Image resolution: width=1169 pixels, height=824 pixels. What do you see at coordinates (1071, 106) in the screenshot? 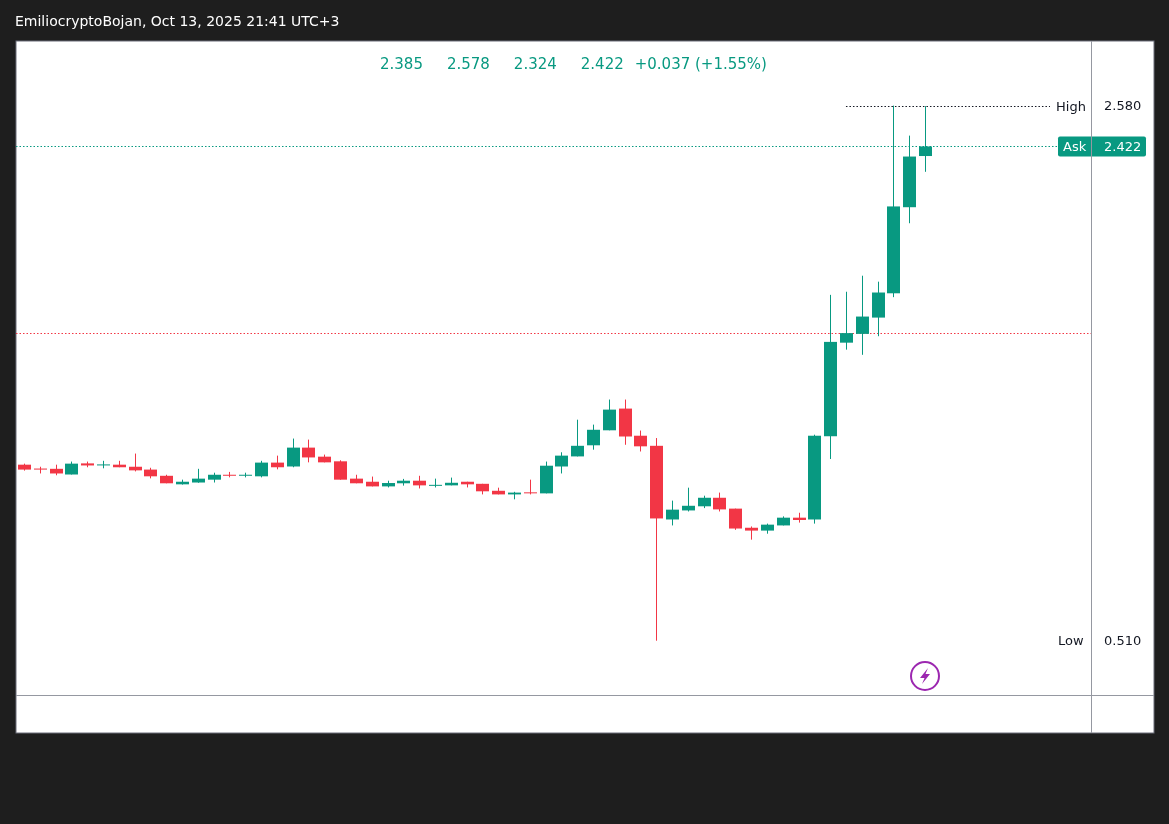
I see `ref-line-label: High` at bounding box center [1071, 106].